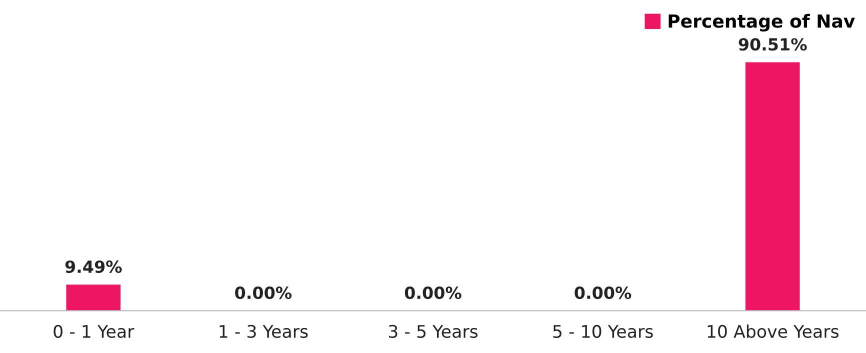  What do you see at coordinates (761, 23) in the screenshot?
I see `legend-label: Percentage of Nav` at bounding box center [761, 23].